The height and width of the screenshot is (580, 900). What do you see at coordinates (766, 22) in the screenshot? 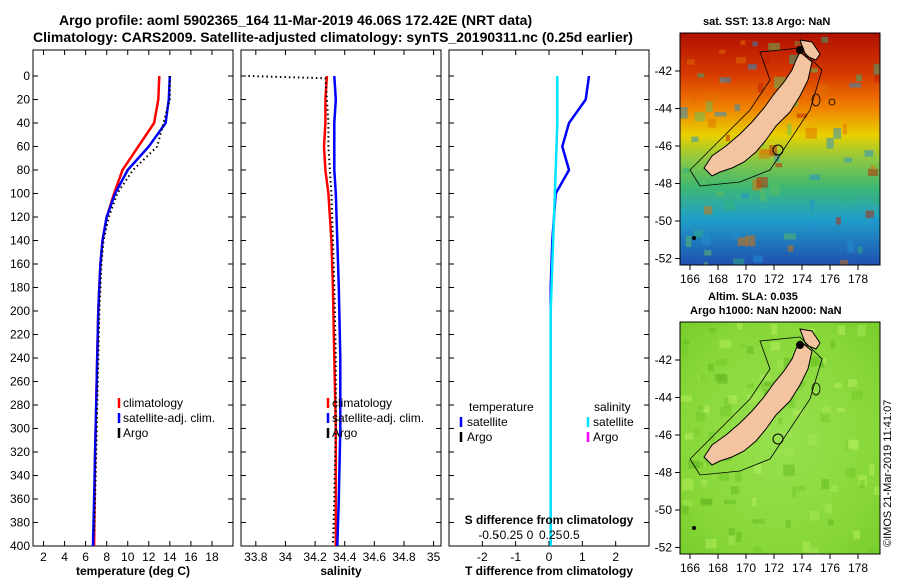
I see `sst-map-title: sat. SST: 13.8 Argo: NaN` at bounding box center [766, 22].